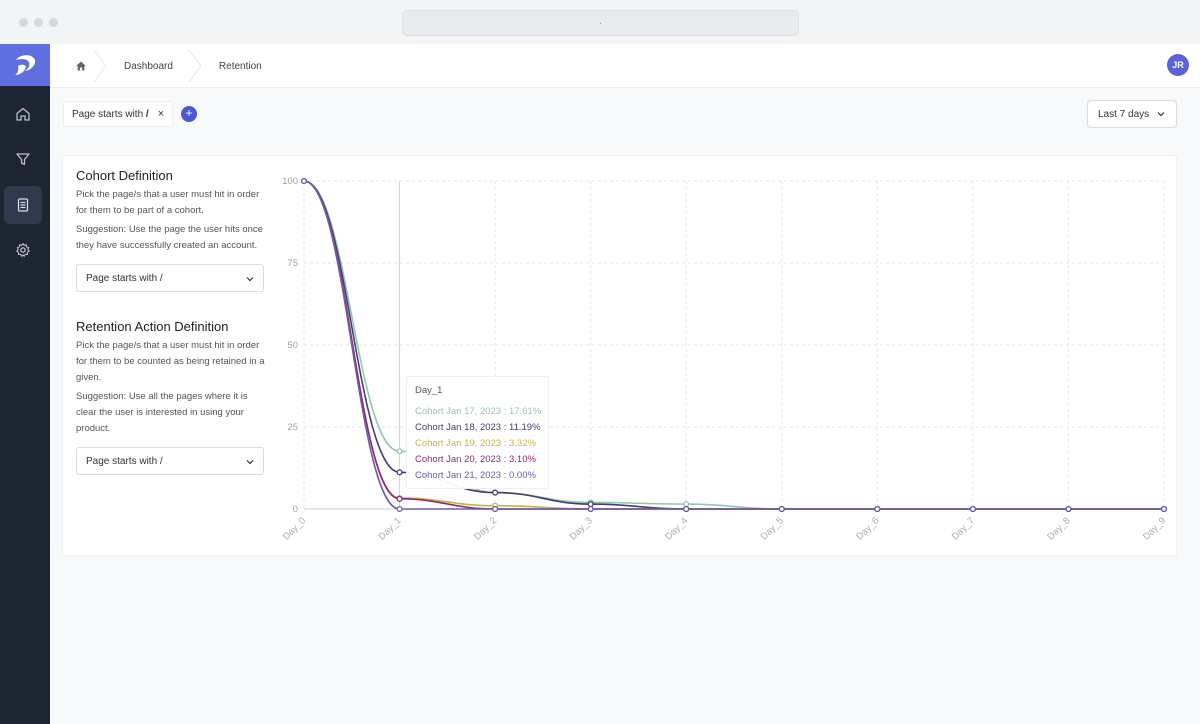 Image resolution: width=1200 pixels, height=724 pixels. I want to click on x-tick-label: Day_0, so click(294, 528).